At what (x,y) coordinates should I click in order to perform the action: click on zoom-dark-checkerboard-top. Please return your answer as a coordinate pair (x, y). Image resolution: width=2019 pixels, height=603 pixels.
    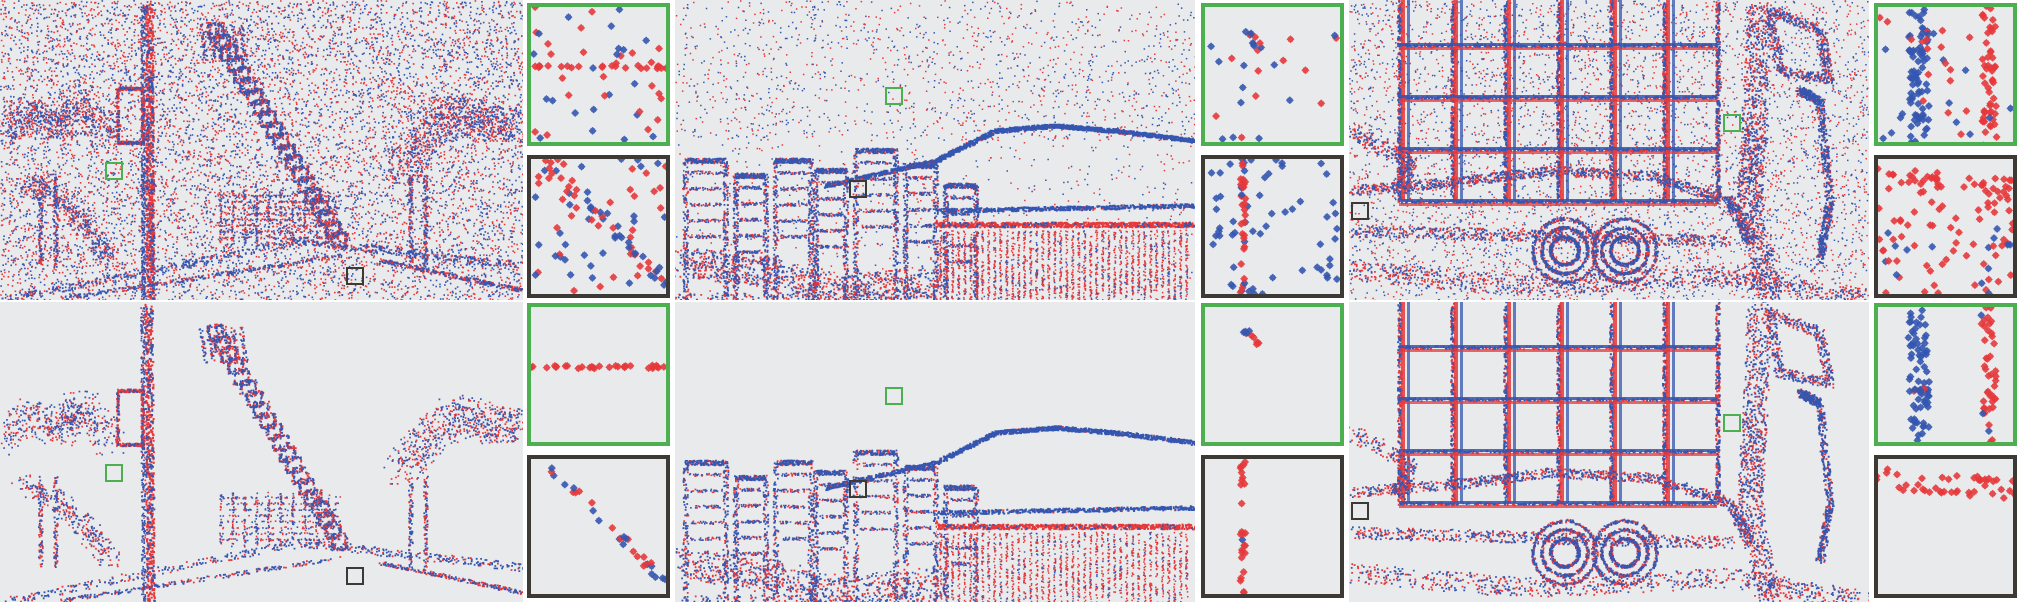
    Looking at the image, I should click on (1945, 226).